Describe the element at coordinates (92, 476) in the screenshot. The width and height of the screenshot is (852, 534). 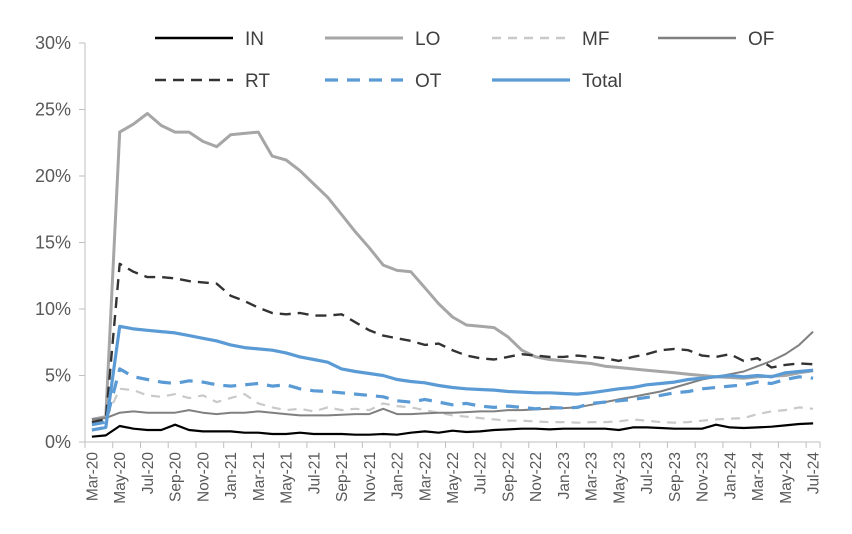
I see `x-axis-label: Mar-20` at that location.